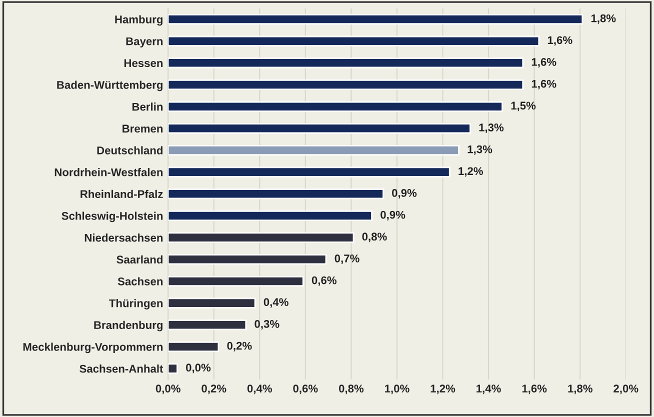 The image size is (654, 417). Describe the element at coordinates (351, 389) in the screenshot. I see `x-tick-label: 0,8%` at that location.